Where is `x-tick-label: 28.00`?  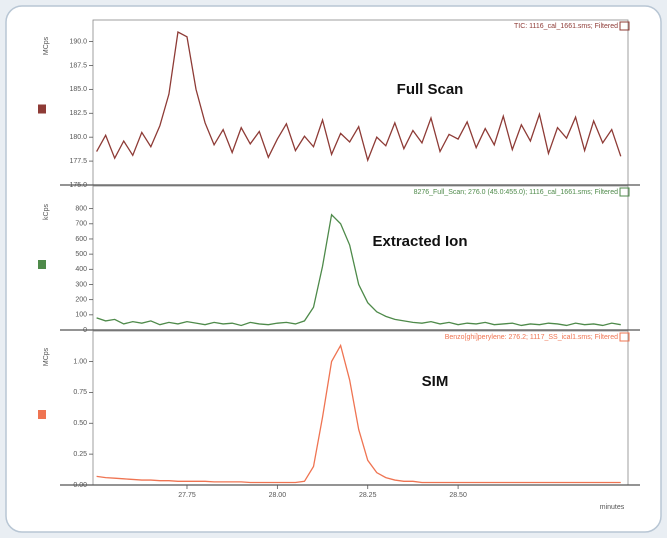 x-tick-label: 28.00 is located at coordinates (278, 495).